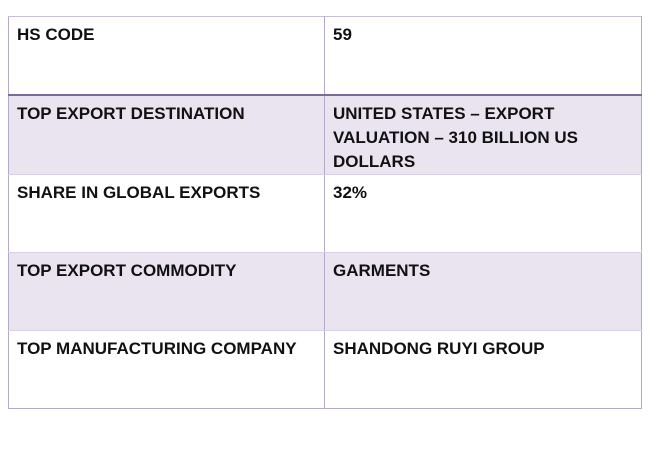  What do you see at coordinates (166, 213) in the screenshot?
I see `row-label: SHARE IN GLOBAL EXPORTS` at bounding box center [166, 213].